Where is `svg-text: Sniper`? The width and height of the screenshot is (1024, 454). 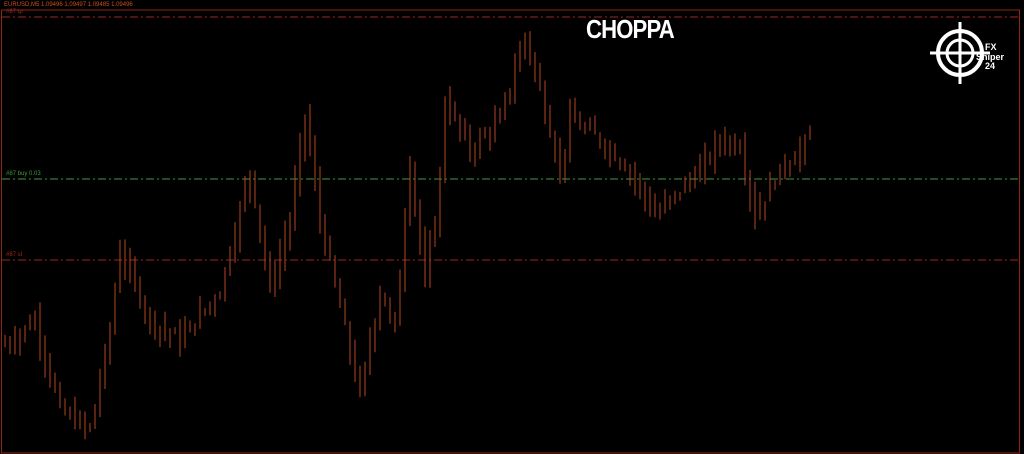
svg-text: Sniper is located at coordinates (990, 57).